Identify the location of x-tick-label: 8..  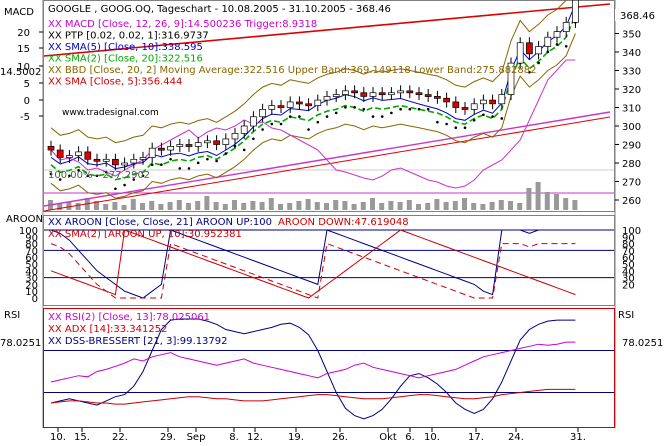
(234, 437).